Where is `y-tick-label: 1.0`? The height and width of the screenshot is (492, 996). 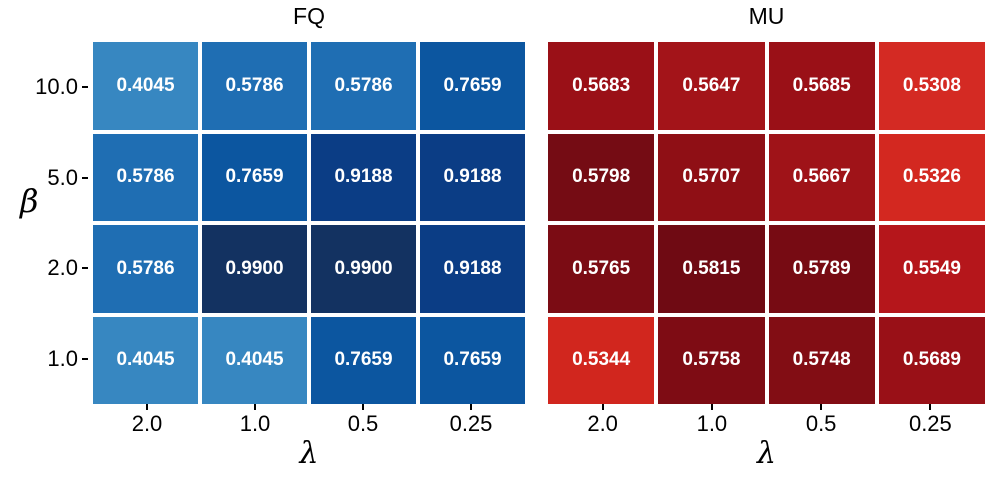
y-tick-label: 1.0 is located at coordinates (62, 358).